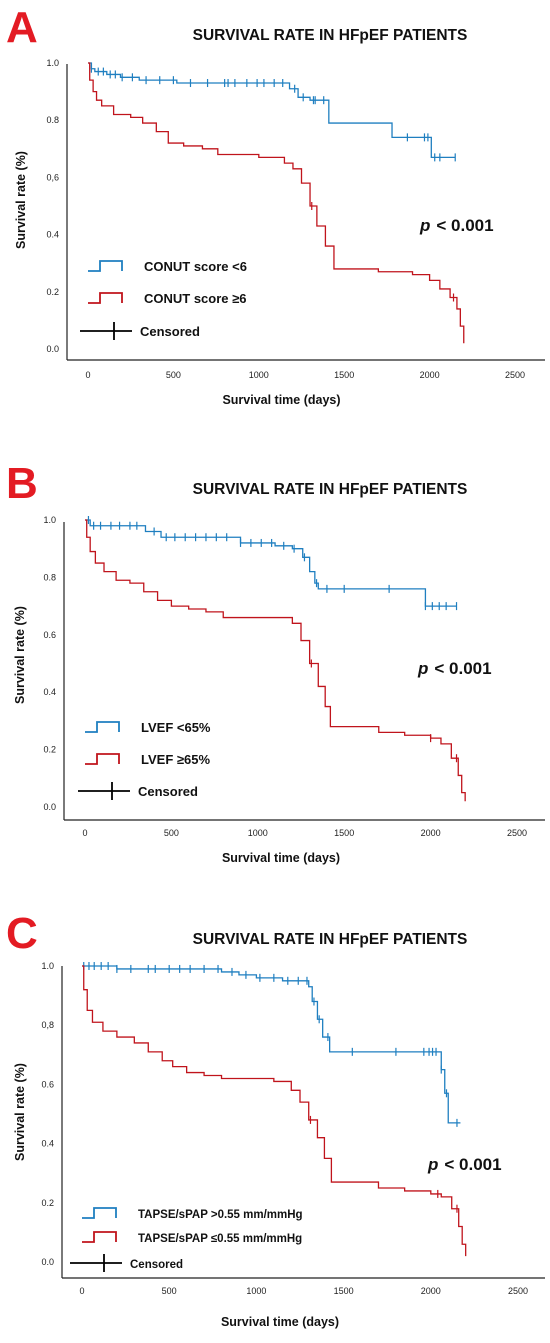 The image size is (550, 1343). Describe the element at coordinates (22, 27) in the screenshot. I see `panel-letter: A` at that location.